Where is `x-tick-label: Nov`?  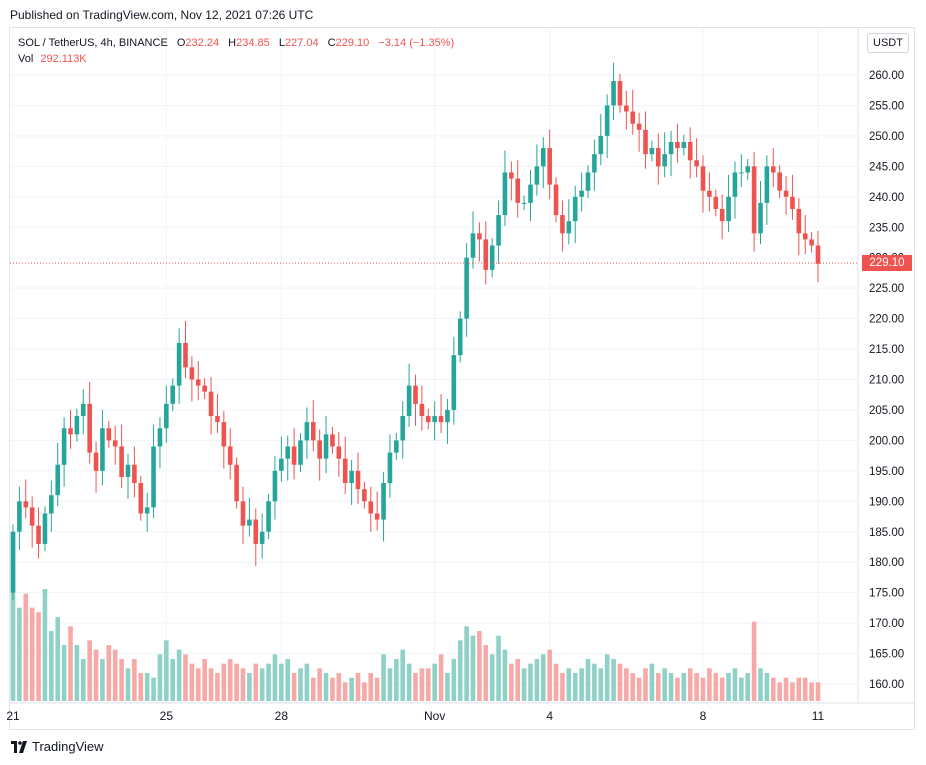 x-tick-label: Nov is located at coordinates (434, 716).